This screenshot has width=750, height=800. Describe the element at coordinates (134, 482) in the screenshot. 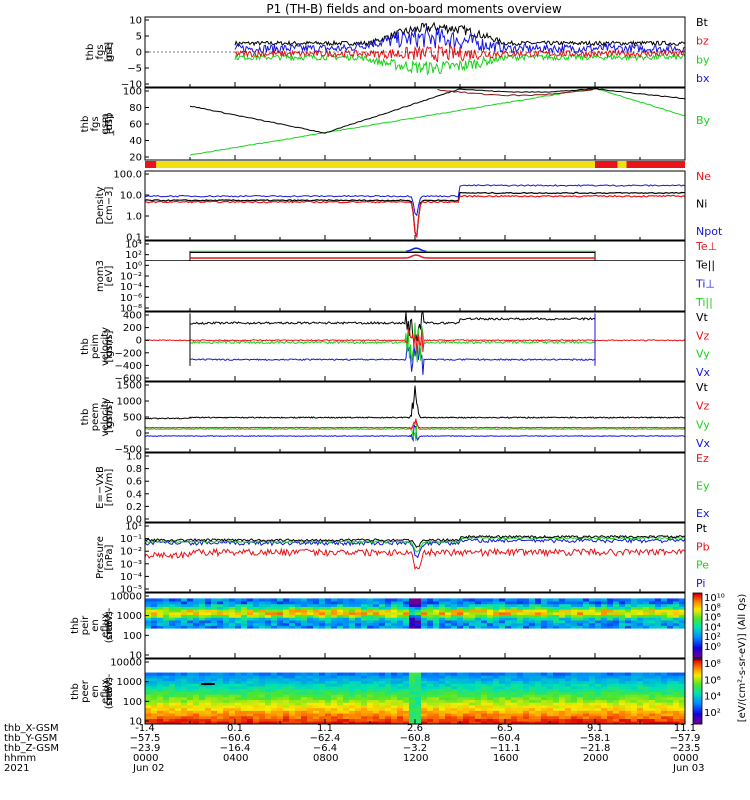

I see `y-tick-label: 0.6` at that location.